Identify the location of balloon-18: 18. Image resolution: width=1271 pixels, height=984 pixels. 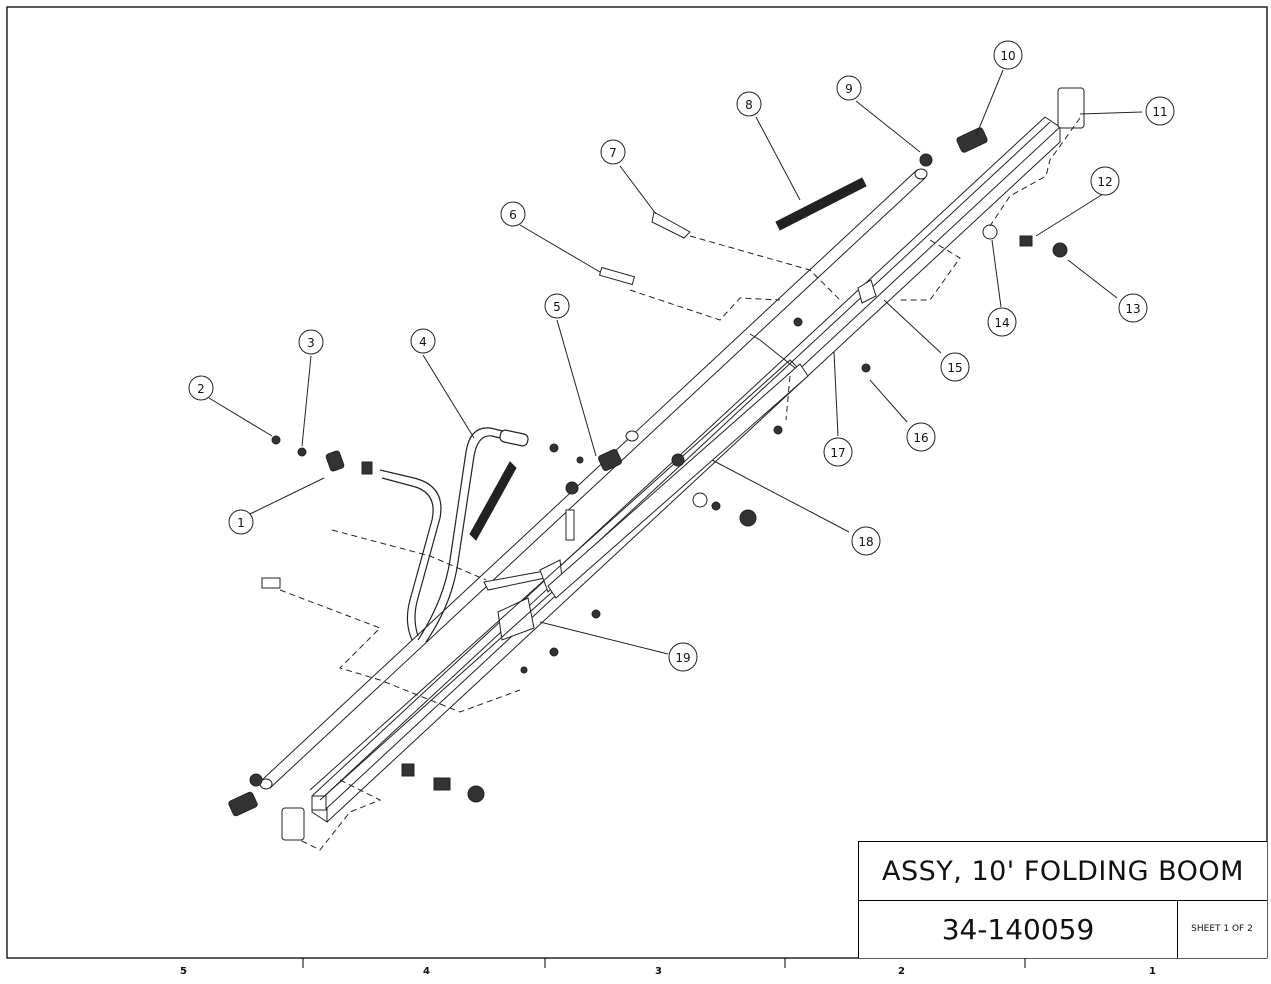
(865, 542).